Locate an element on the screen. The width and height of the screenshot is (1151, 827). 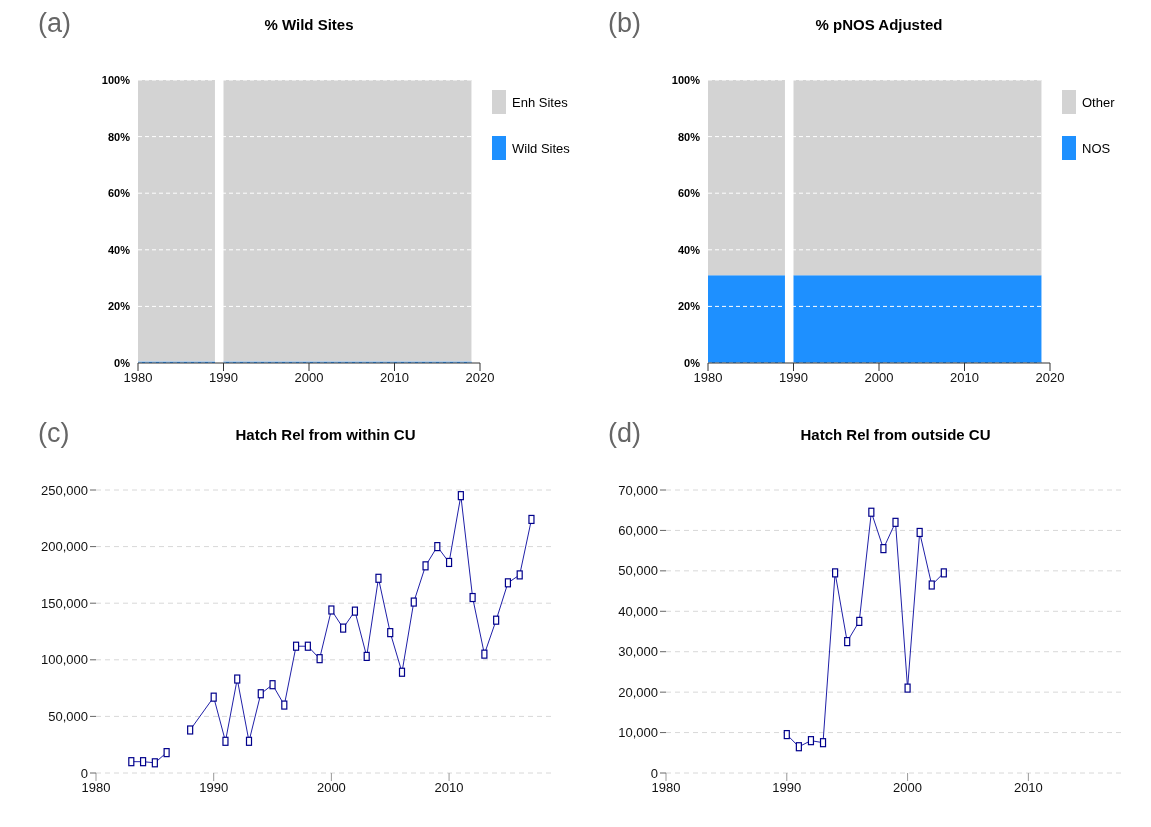
y-tick-label: 150,000 is located at coordinates (64, 603).